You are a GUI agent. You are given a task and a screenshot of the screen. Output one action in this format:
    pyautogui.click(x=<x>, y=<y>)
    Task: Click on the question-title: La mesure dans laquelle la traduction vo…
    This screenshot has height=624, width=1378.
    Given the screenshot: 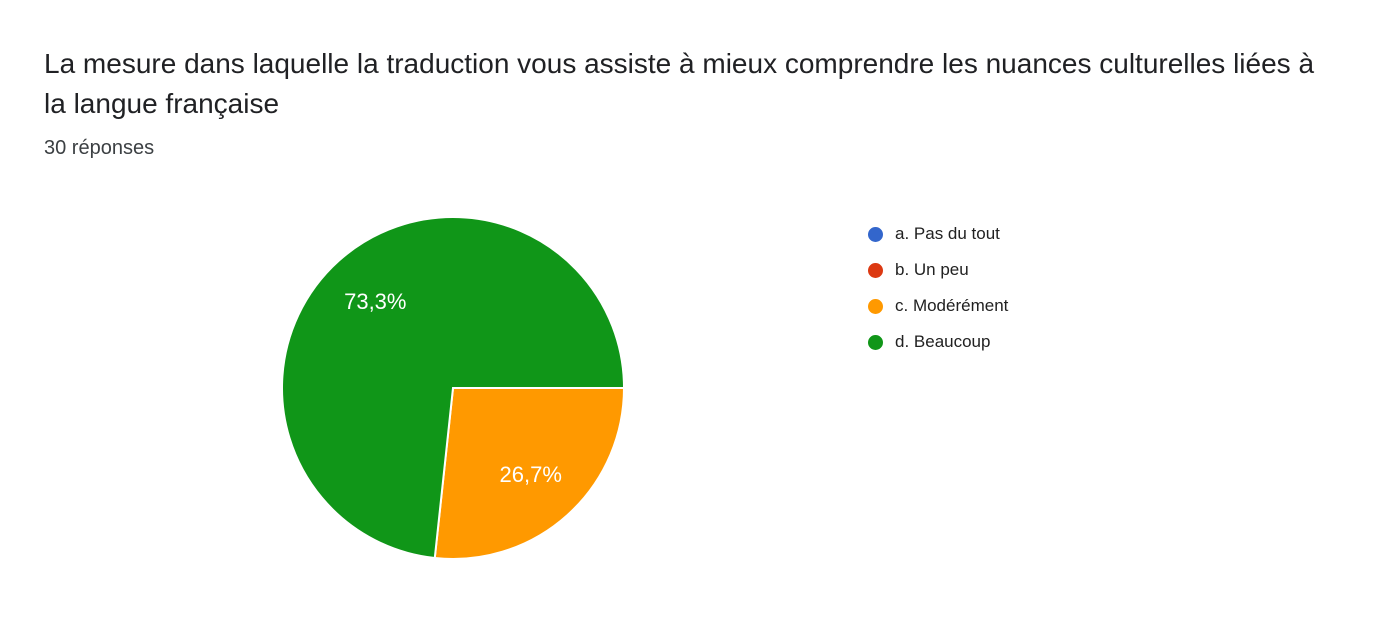 What is the action you would take?
    pyautogui.click(x=679, y=83)
    